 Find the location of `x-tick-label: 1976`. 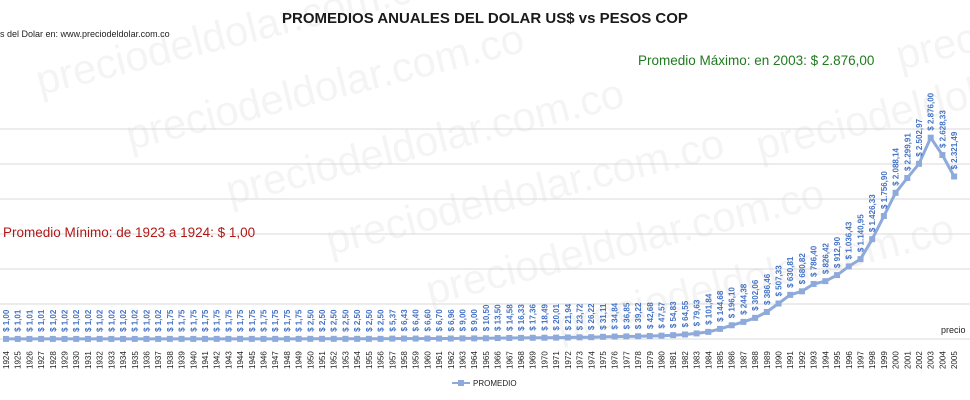

x-tick-label: 1976 is located at coordinates (615, 360).